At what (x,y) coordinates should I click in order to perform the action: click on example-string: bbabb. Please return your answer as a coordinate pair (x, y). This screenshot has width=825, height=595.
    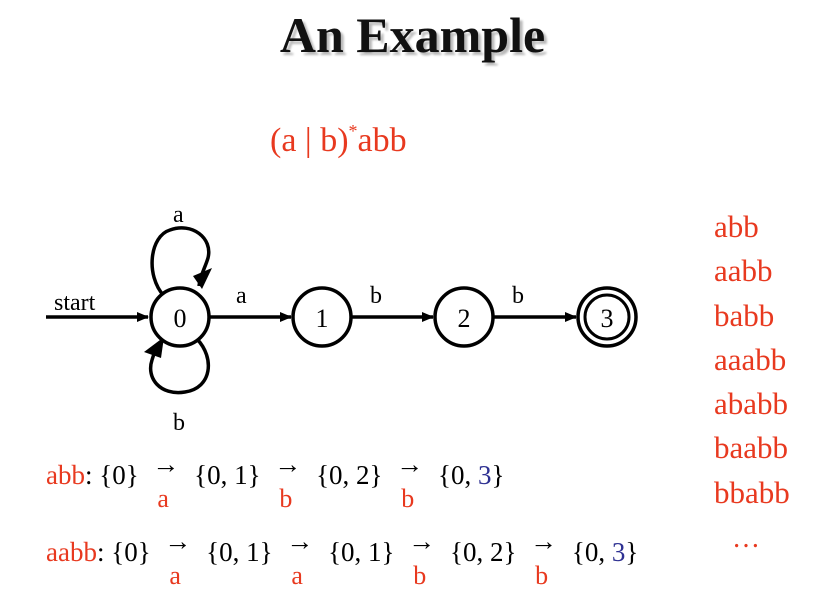
    Looking at the image, I should click on (752, 492).